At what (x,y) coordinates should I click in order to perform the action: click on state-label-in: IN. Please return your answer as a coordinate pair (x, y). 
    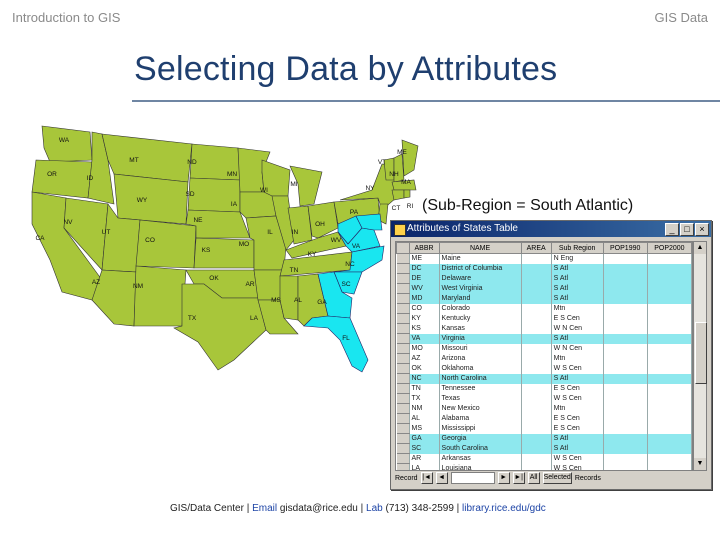
    Looking at the image, I should click on (295, 232).